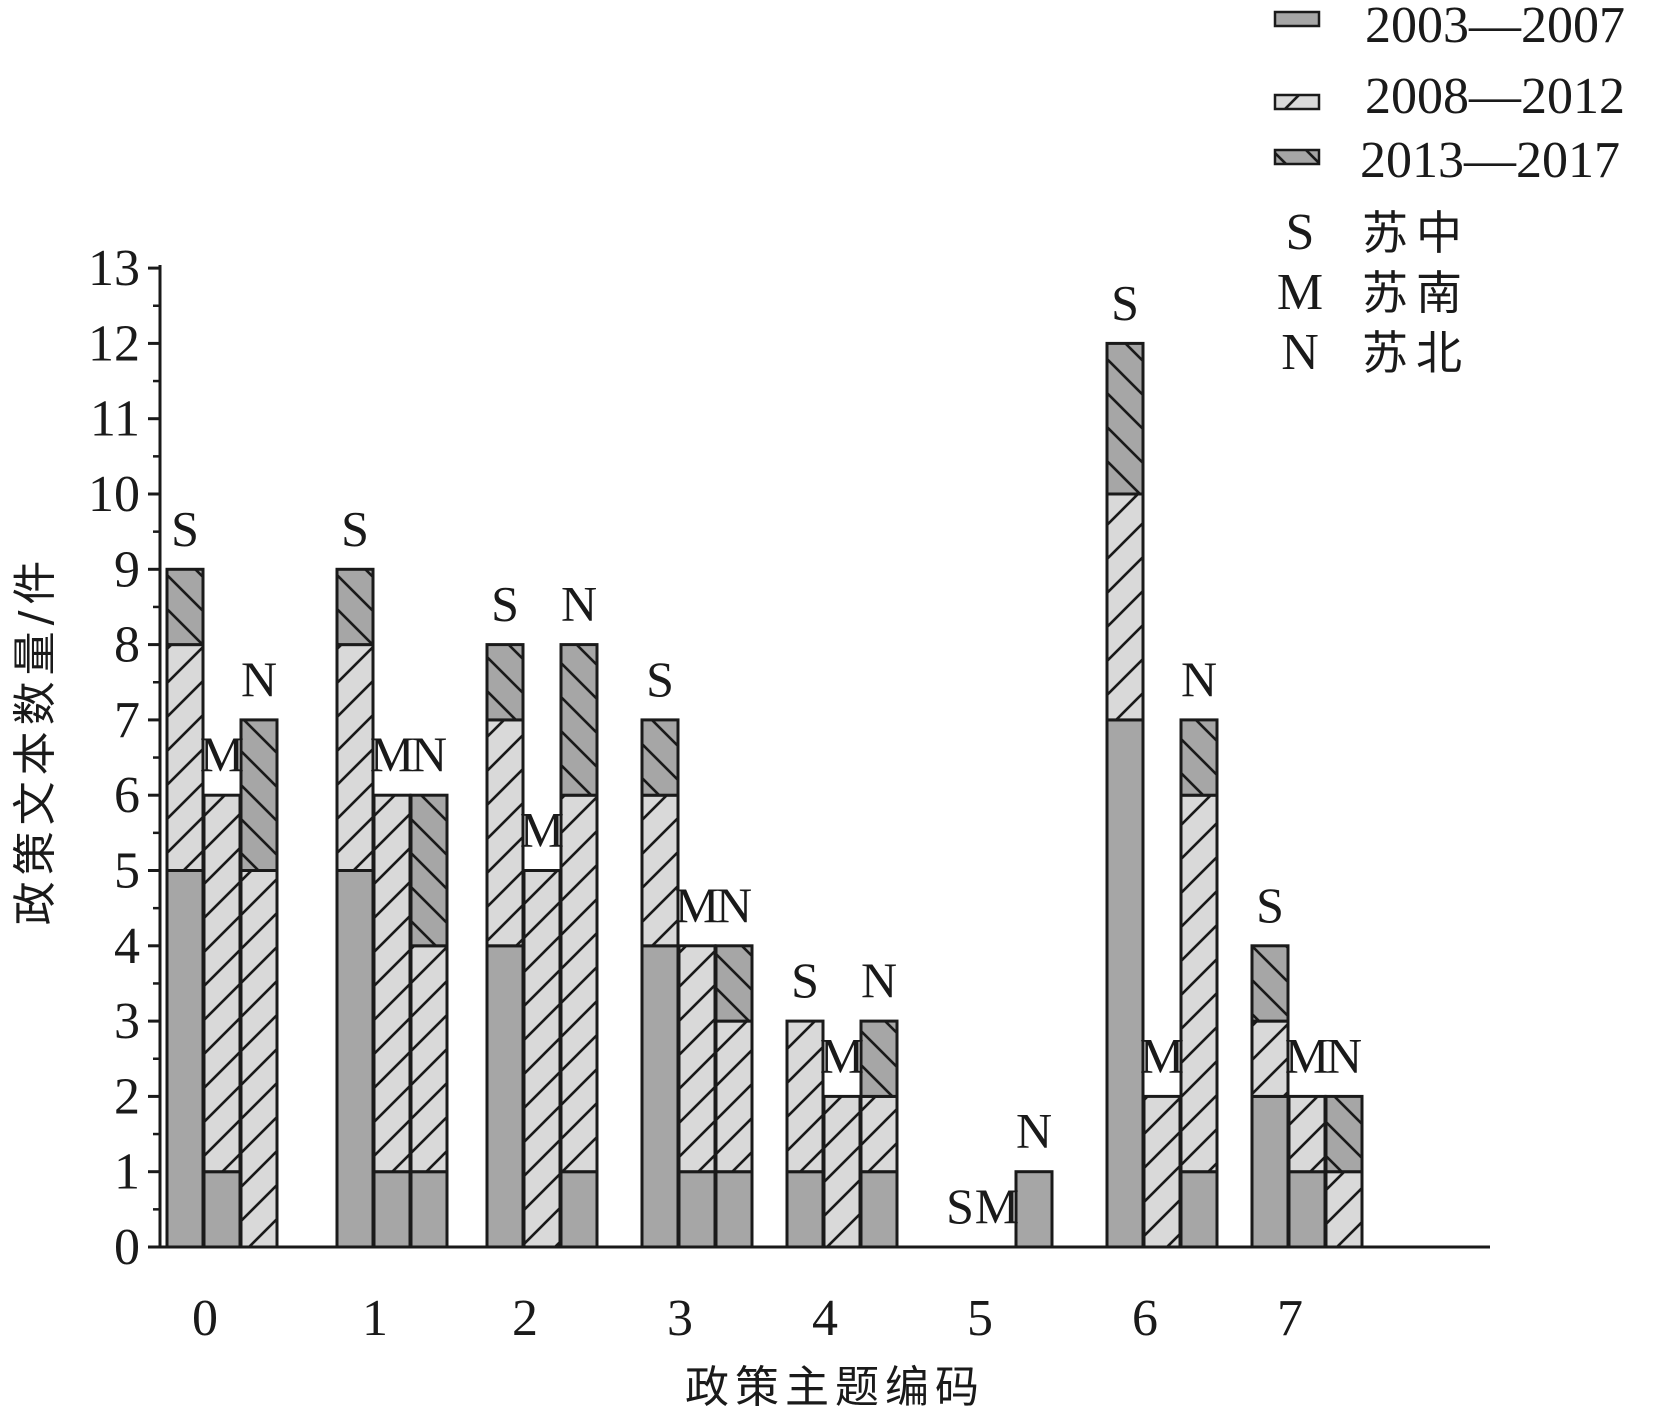 Image resolution: width=1680 pixels, height=1421 pixels. I want to click on y-tick-label: 8, so click(127, 645).